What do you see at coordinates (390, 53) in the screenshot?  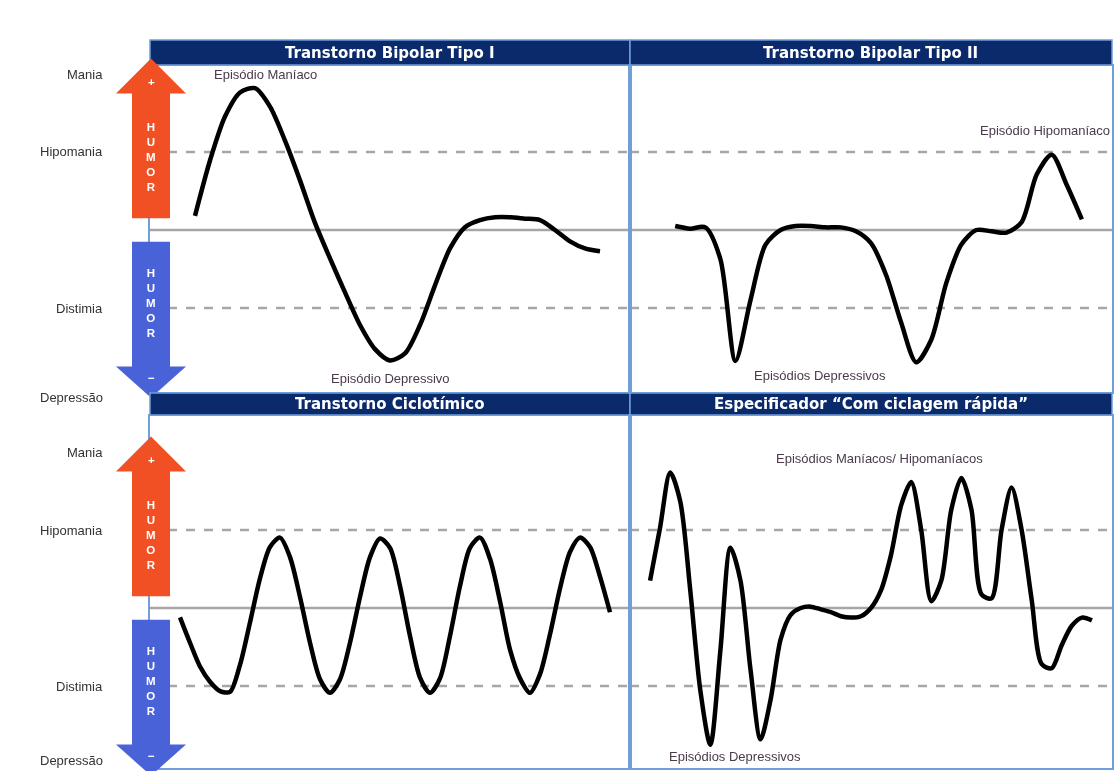 I see `chart-title: Transtorno Bipolar Tipo I` at bounding box center [390, 53].